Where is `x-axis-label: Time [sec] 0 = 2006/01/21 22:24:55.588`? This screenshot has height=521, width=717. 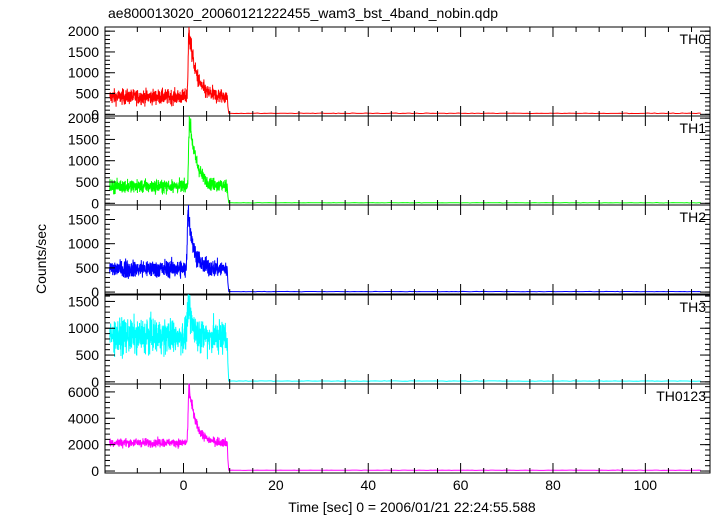 x-axis-label: Time [sec] 0 = 2006/01/21 22:24:55.588 is located at coordinates (412, 507).